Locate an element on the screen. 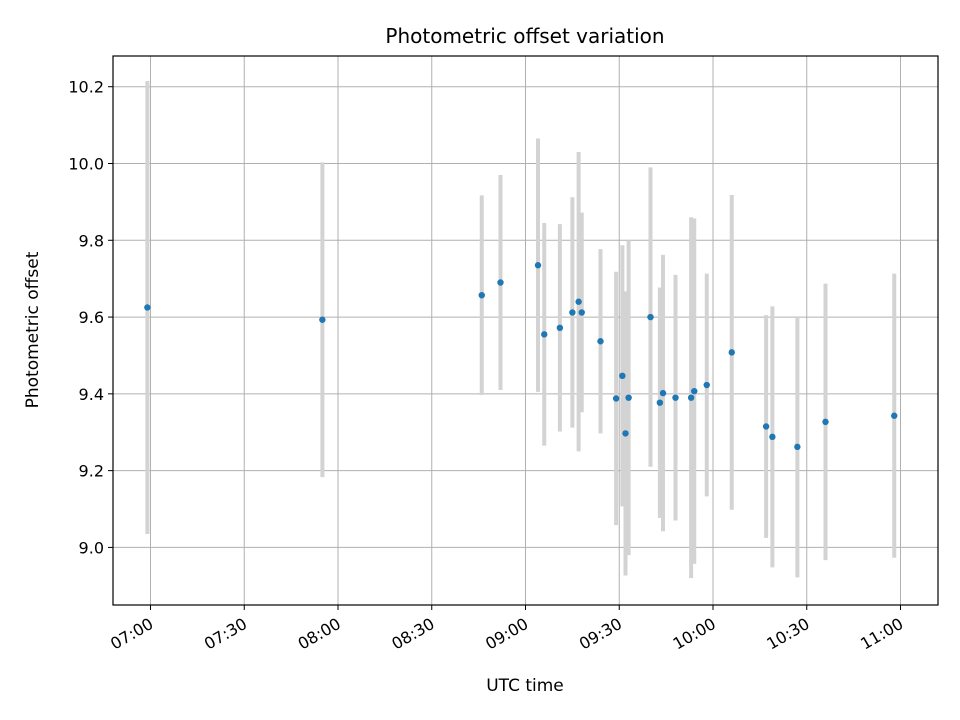 The height and width of the screenshot is (720, 960). chart-title: Photometric offset variation is located at coordinates (524, 36).